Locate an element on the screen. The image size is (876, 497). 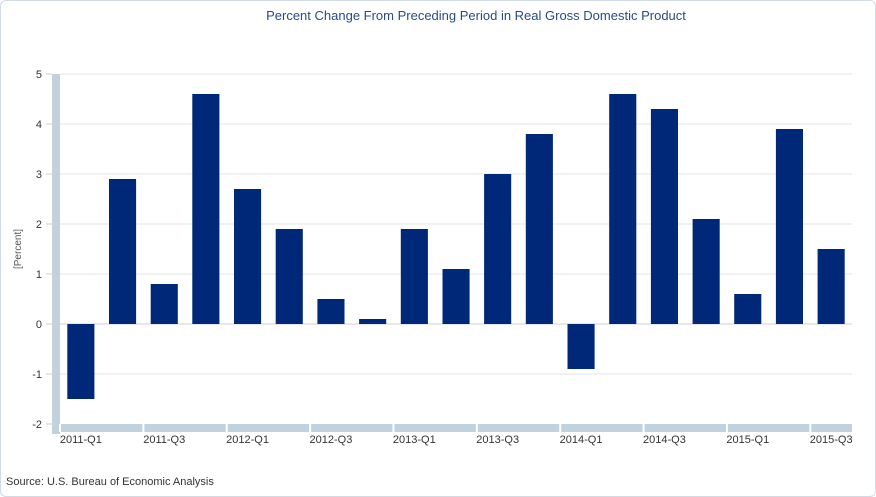
bar-2012-q2 is located at coordinates (289, 276).